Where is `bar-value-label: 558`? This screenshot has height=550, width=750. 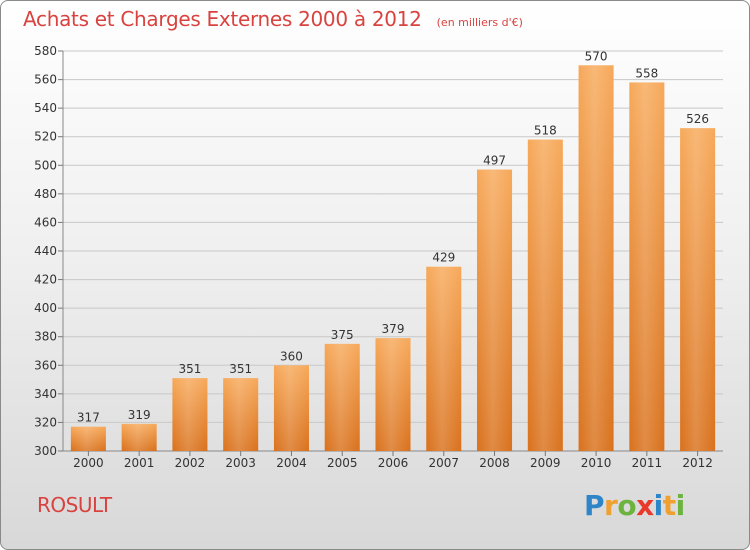
bar-value-label: 558 is located at coordinates (646, 73).